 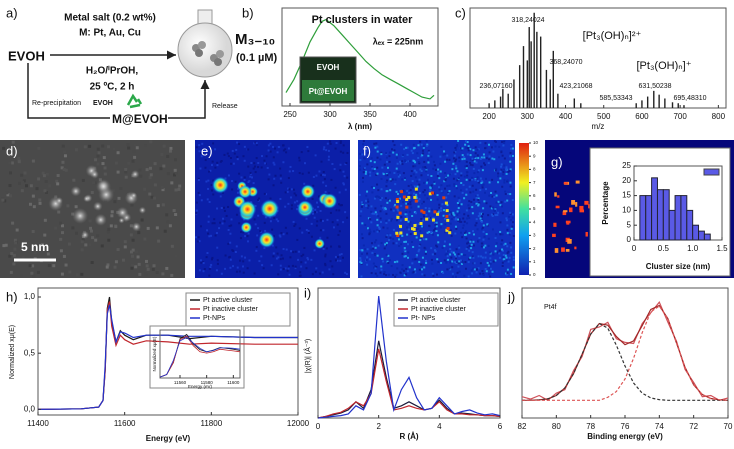 What do you see at coordinates (615, 98) in the screenshot?
I see `peak-label: 585,53343` at bounding box center [615, 98].